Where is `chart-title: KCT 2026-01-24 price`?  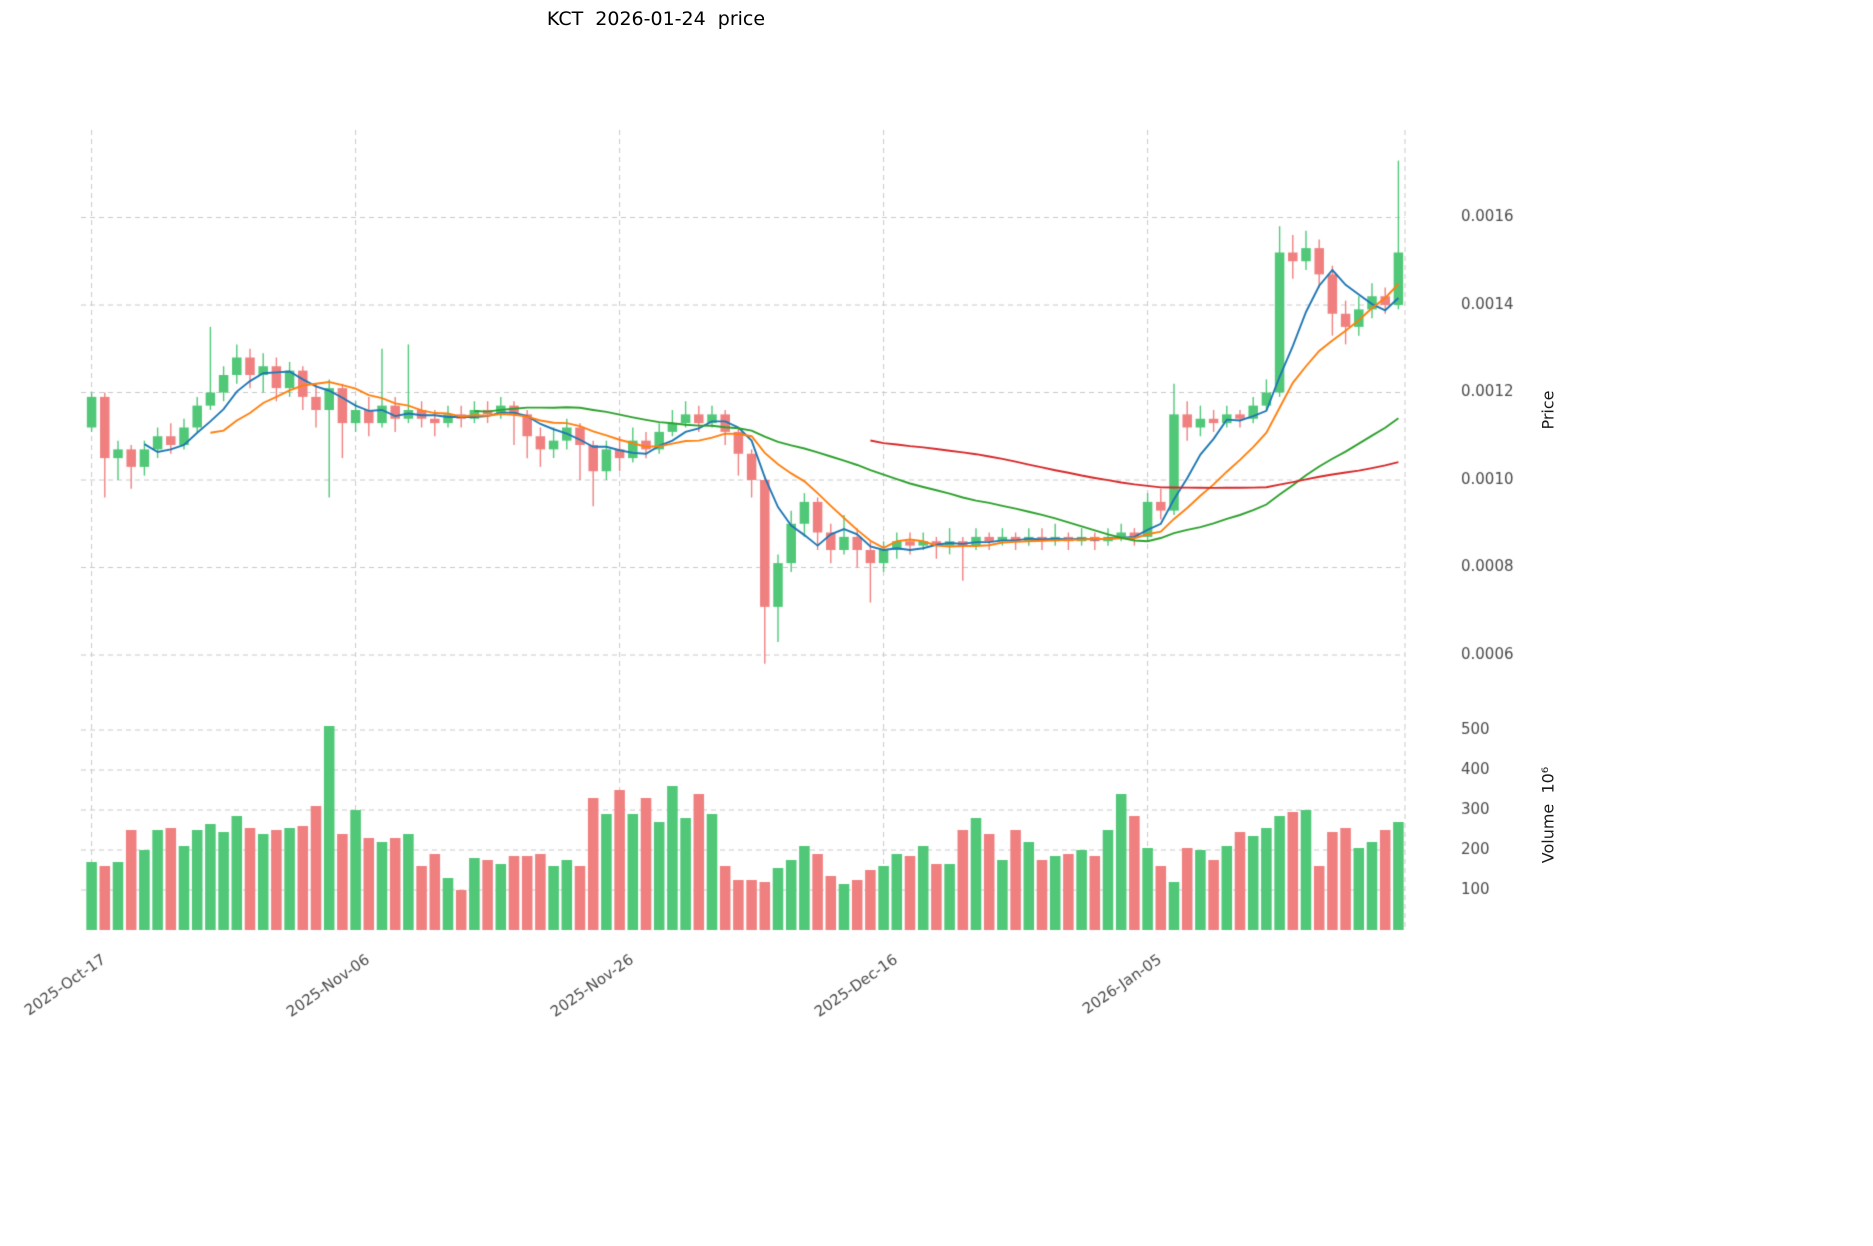
chart-title: KCT 2026-01-24 price is located at coordinates (656, 19).